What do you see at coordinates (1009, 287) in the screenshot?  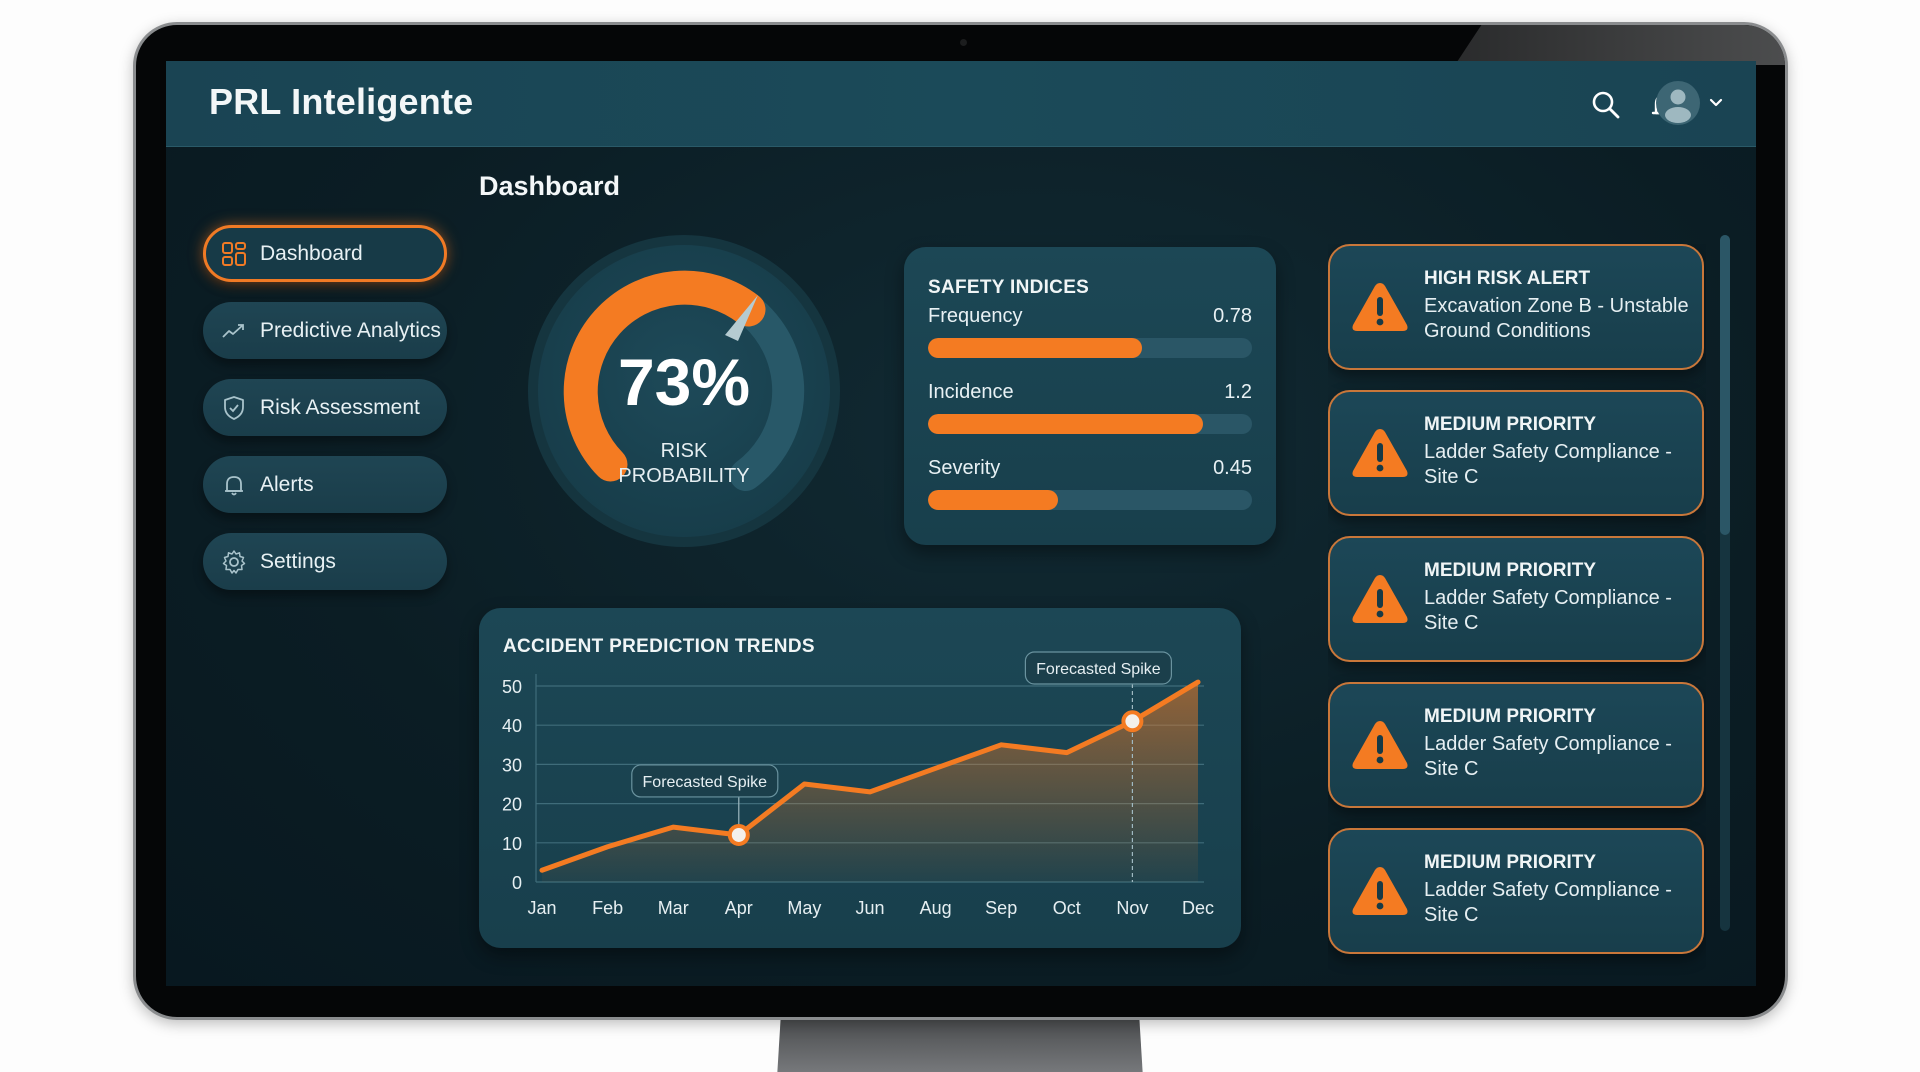 I see `safety-indices-title: SAFETY INDICES` at bounding box center [1009, 287].